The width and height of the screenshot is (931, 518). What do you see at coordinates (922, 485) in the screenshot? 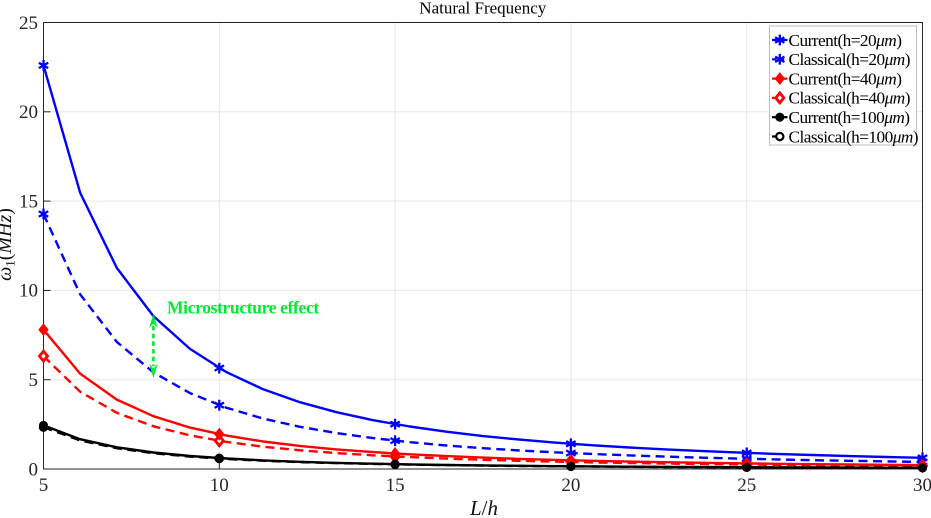
I see `svg-text: 30` at bounding box center [922, 485].